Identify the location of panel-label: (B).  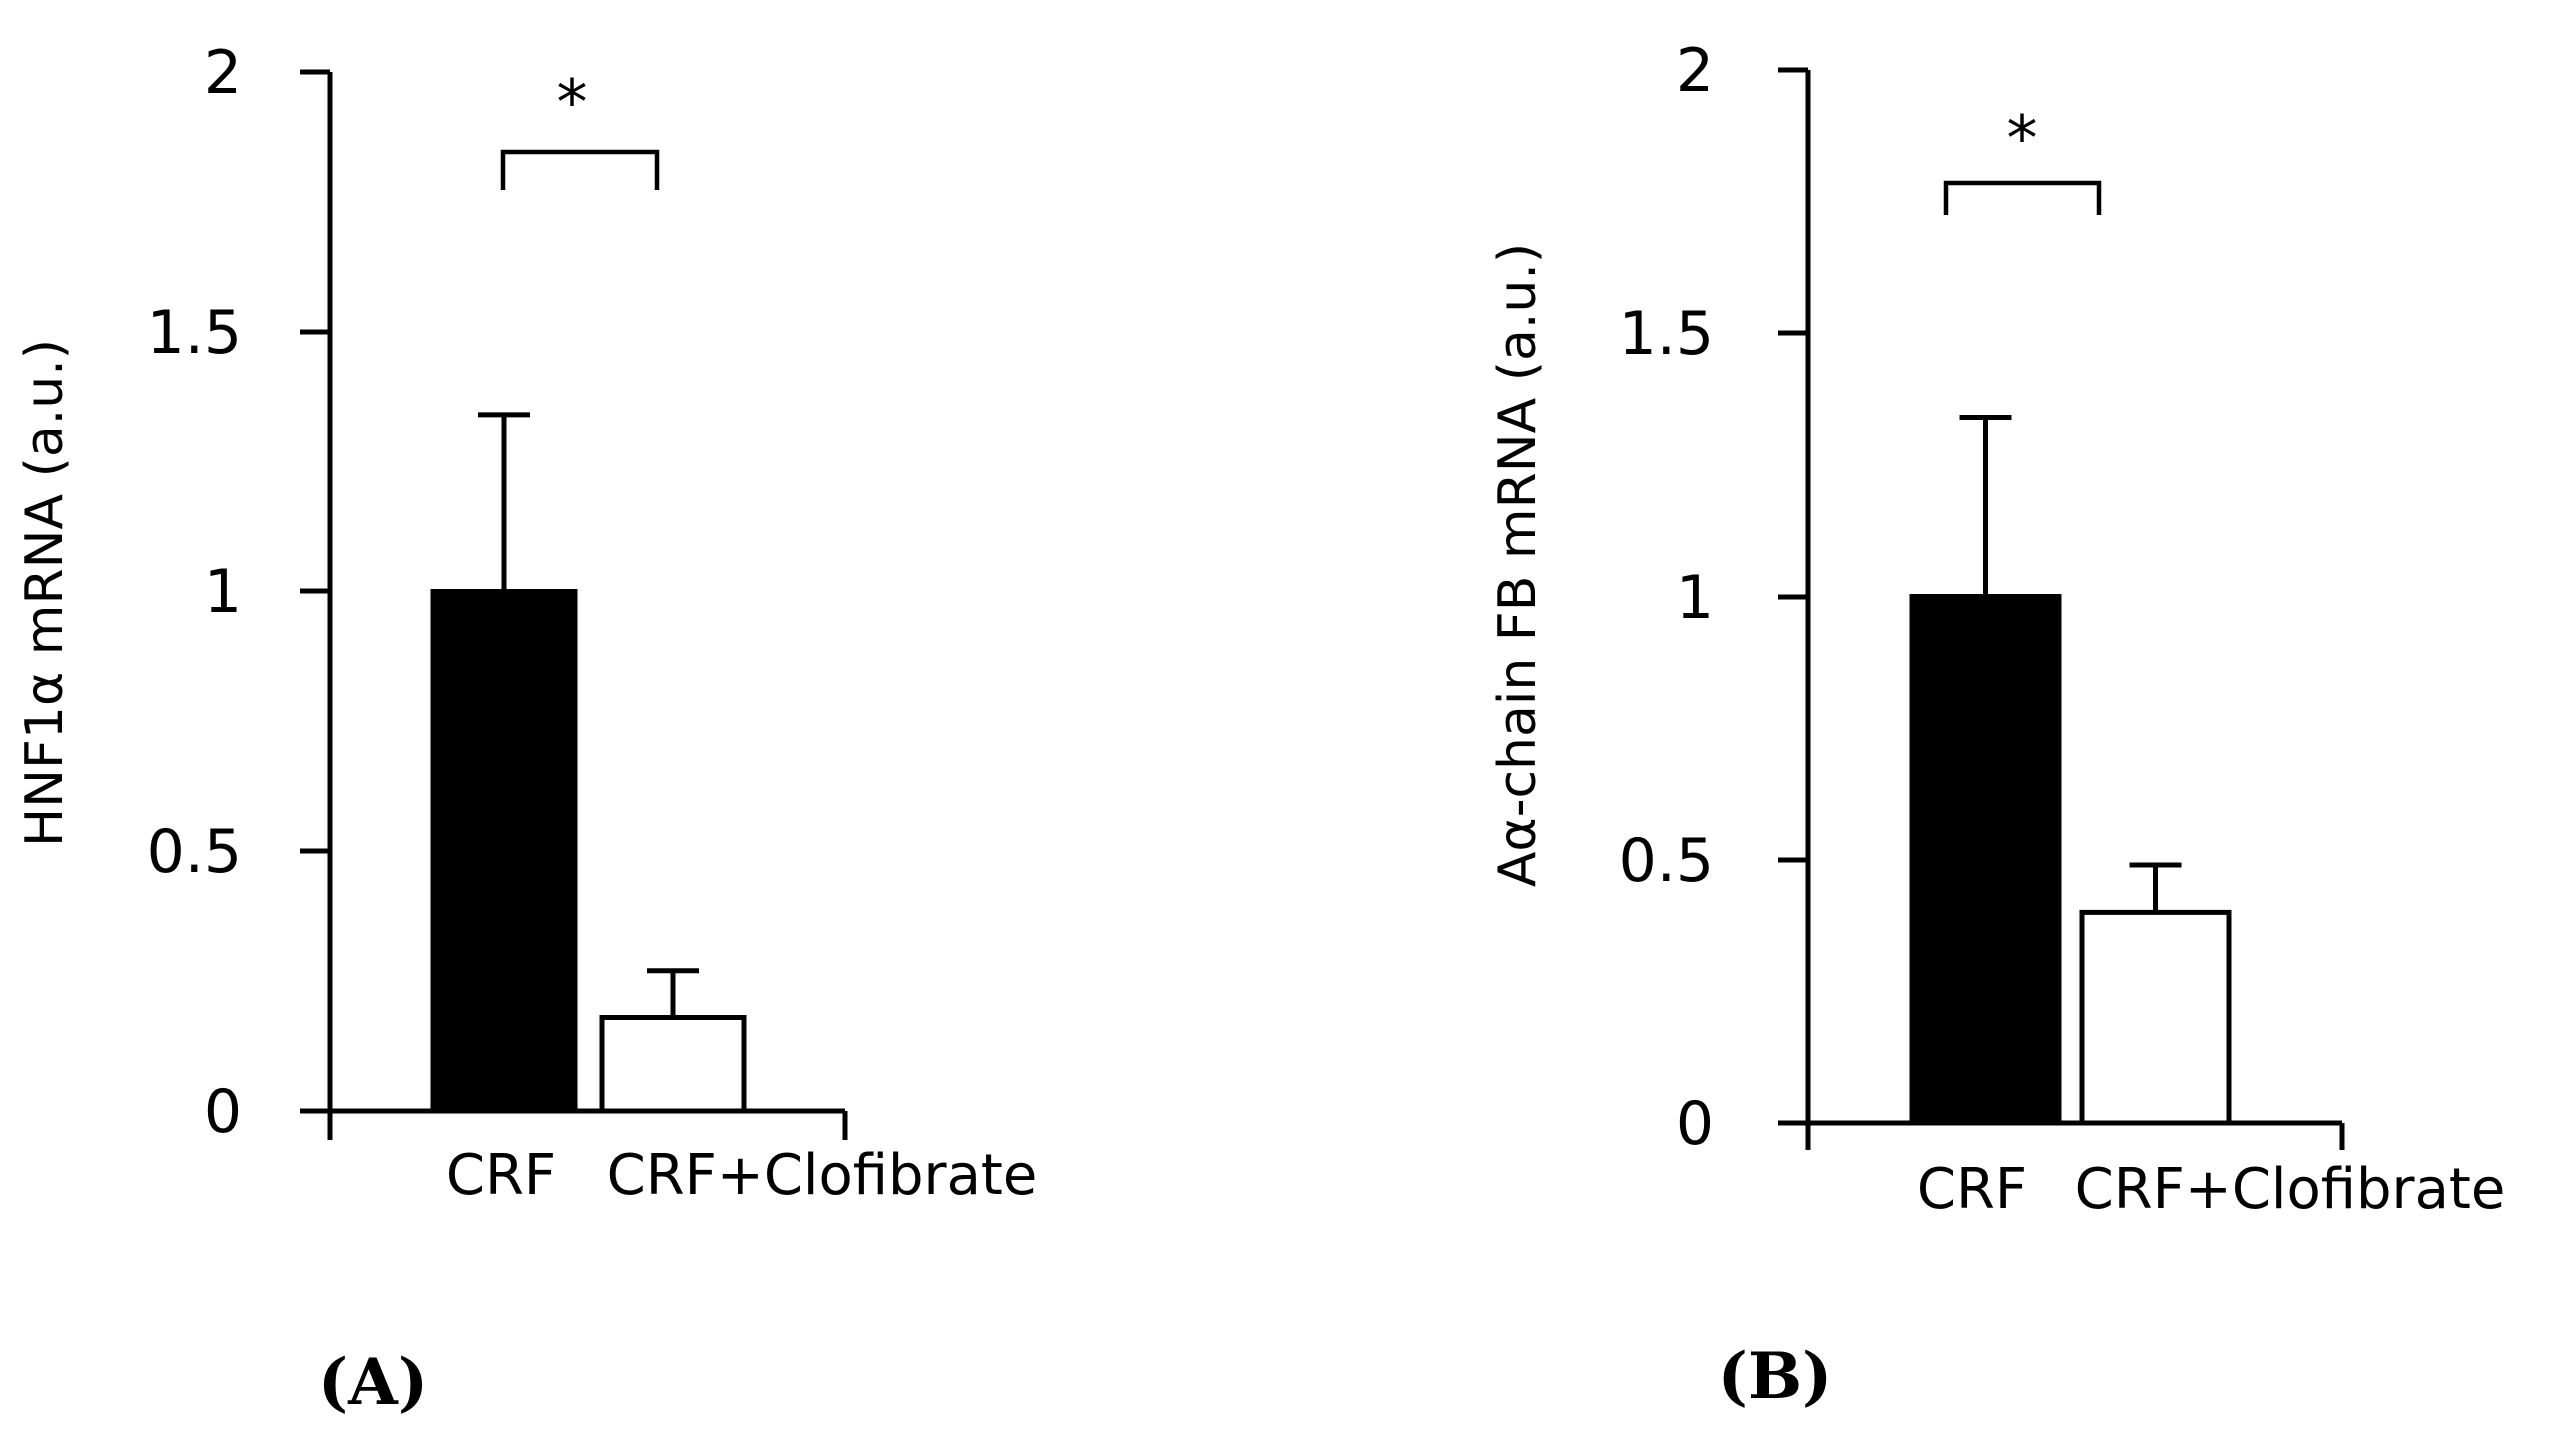
(1775, 1376).